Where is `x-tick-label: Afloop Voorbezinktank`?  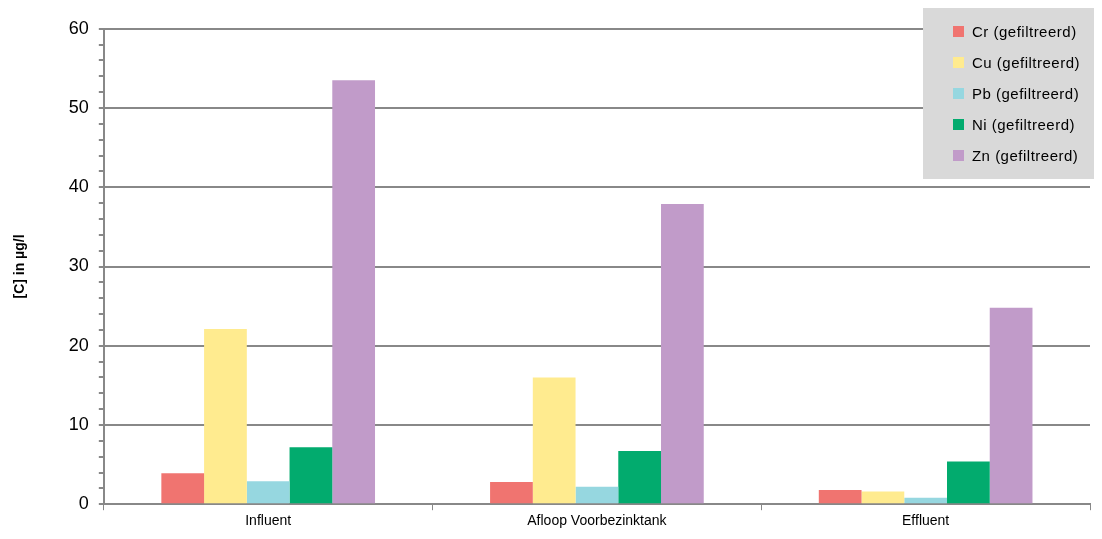
x-tick-label: Afloop Voorbezinktank is located at coordinates (597, 520).